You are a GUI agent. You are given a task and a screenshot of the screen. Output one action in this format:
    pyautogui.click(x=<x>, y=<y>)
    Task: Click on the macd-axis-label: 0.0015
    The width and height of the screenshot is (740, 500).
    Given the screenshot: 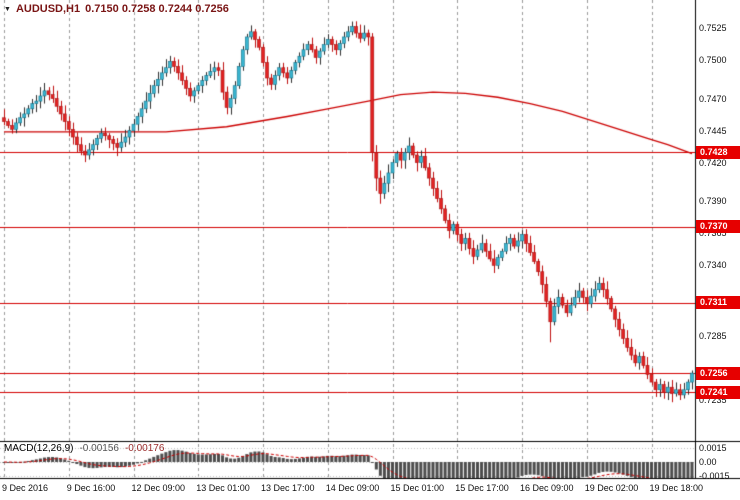 What is the action you would take?
    pyautogui.click(x=713, y=448)
    